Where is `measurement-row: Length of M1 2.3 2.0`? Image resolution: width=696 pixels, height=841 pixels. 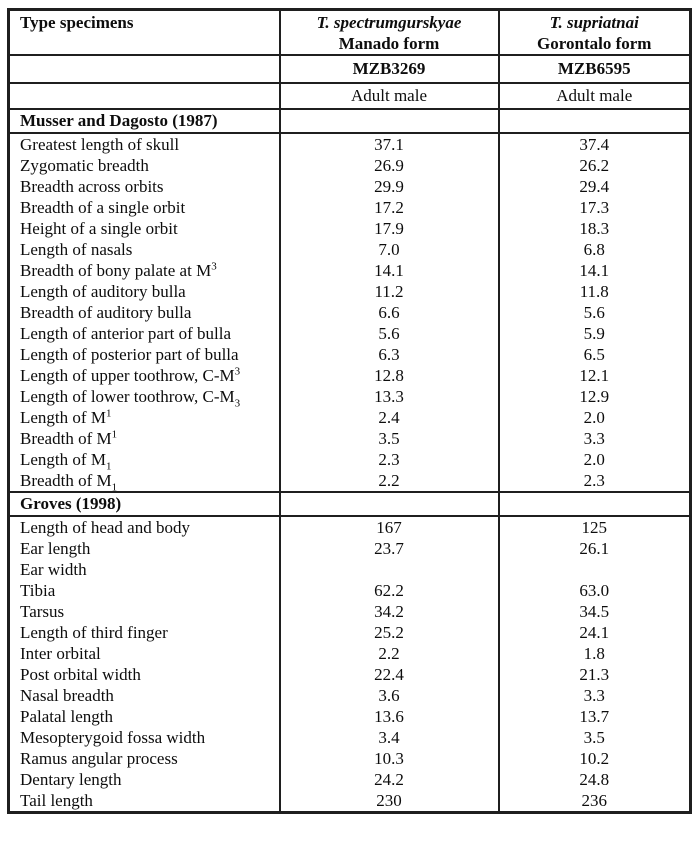 measurement-row: Length of M1 2.3 2.0 is located at coordinates (349, 459).